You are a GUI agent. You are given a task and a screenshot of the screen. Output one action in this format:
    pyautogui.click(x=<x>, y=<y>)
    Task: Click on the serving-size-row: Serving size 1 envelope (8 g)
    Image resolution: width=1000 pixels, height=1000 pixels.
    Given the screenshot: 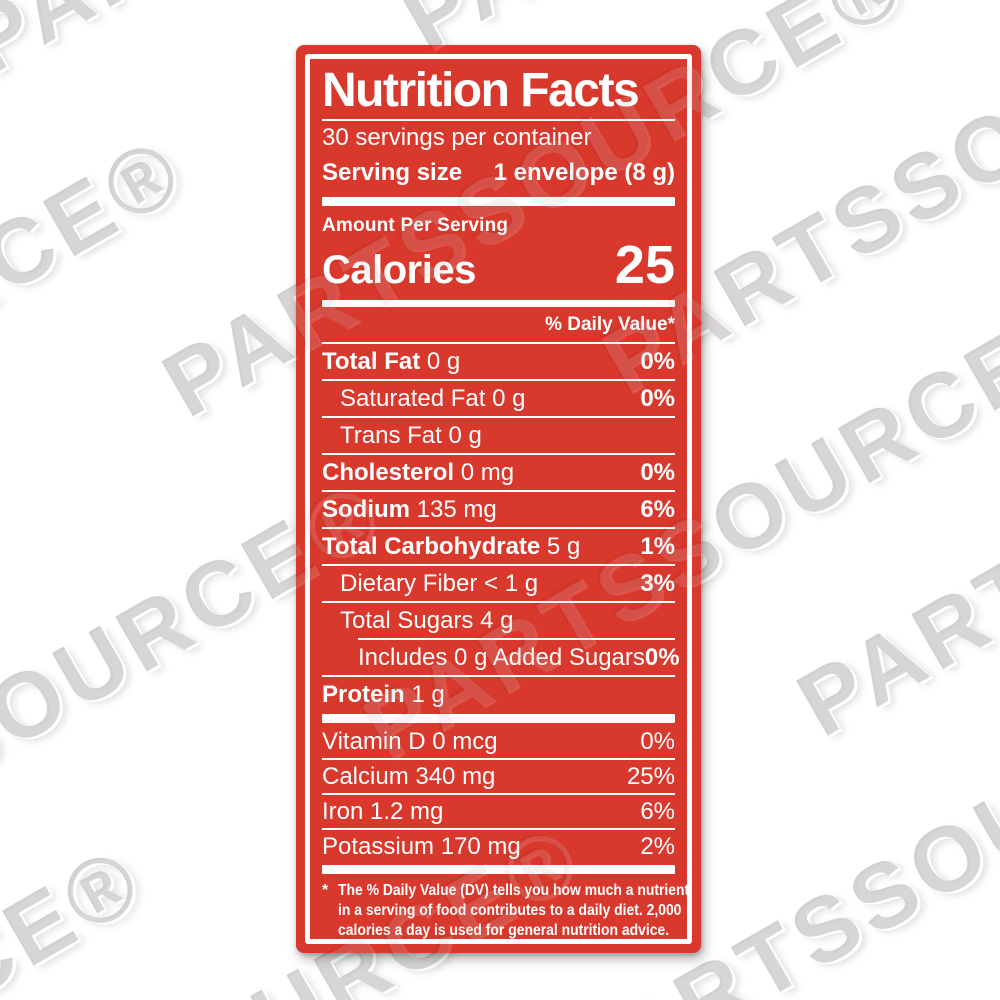 What is the action you would take?
    pyautogui.click(x=498, y=173)
    